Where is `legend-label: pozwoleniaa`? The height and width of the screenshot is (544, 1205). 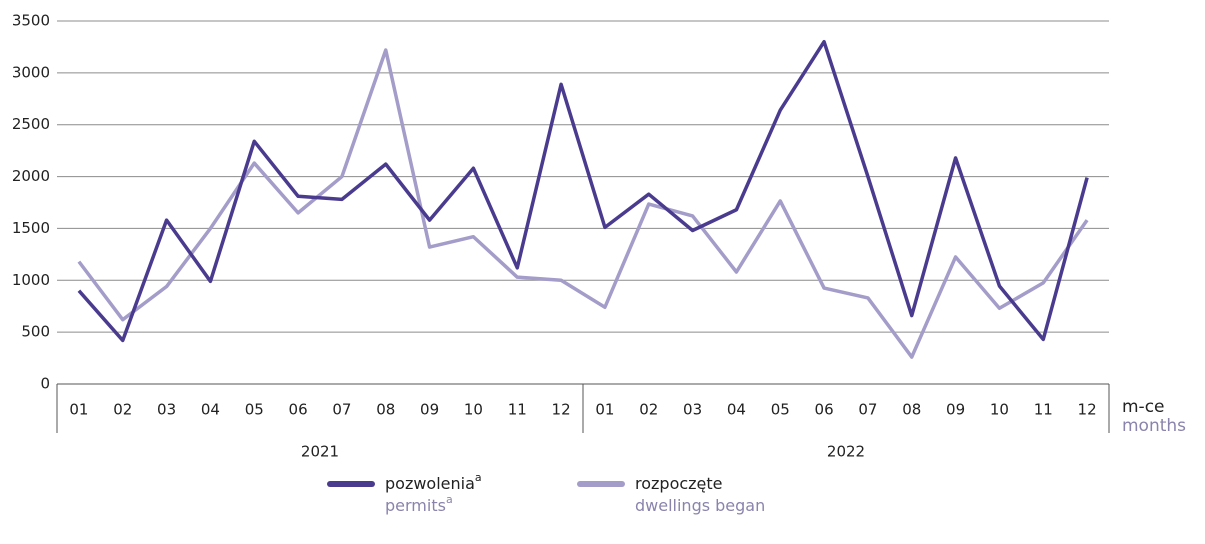
legend-label: pozwoleniaa is located at coordinates (433, 482).